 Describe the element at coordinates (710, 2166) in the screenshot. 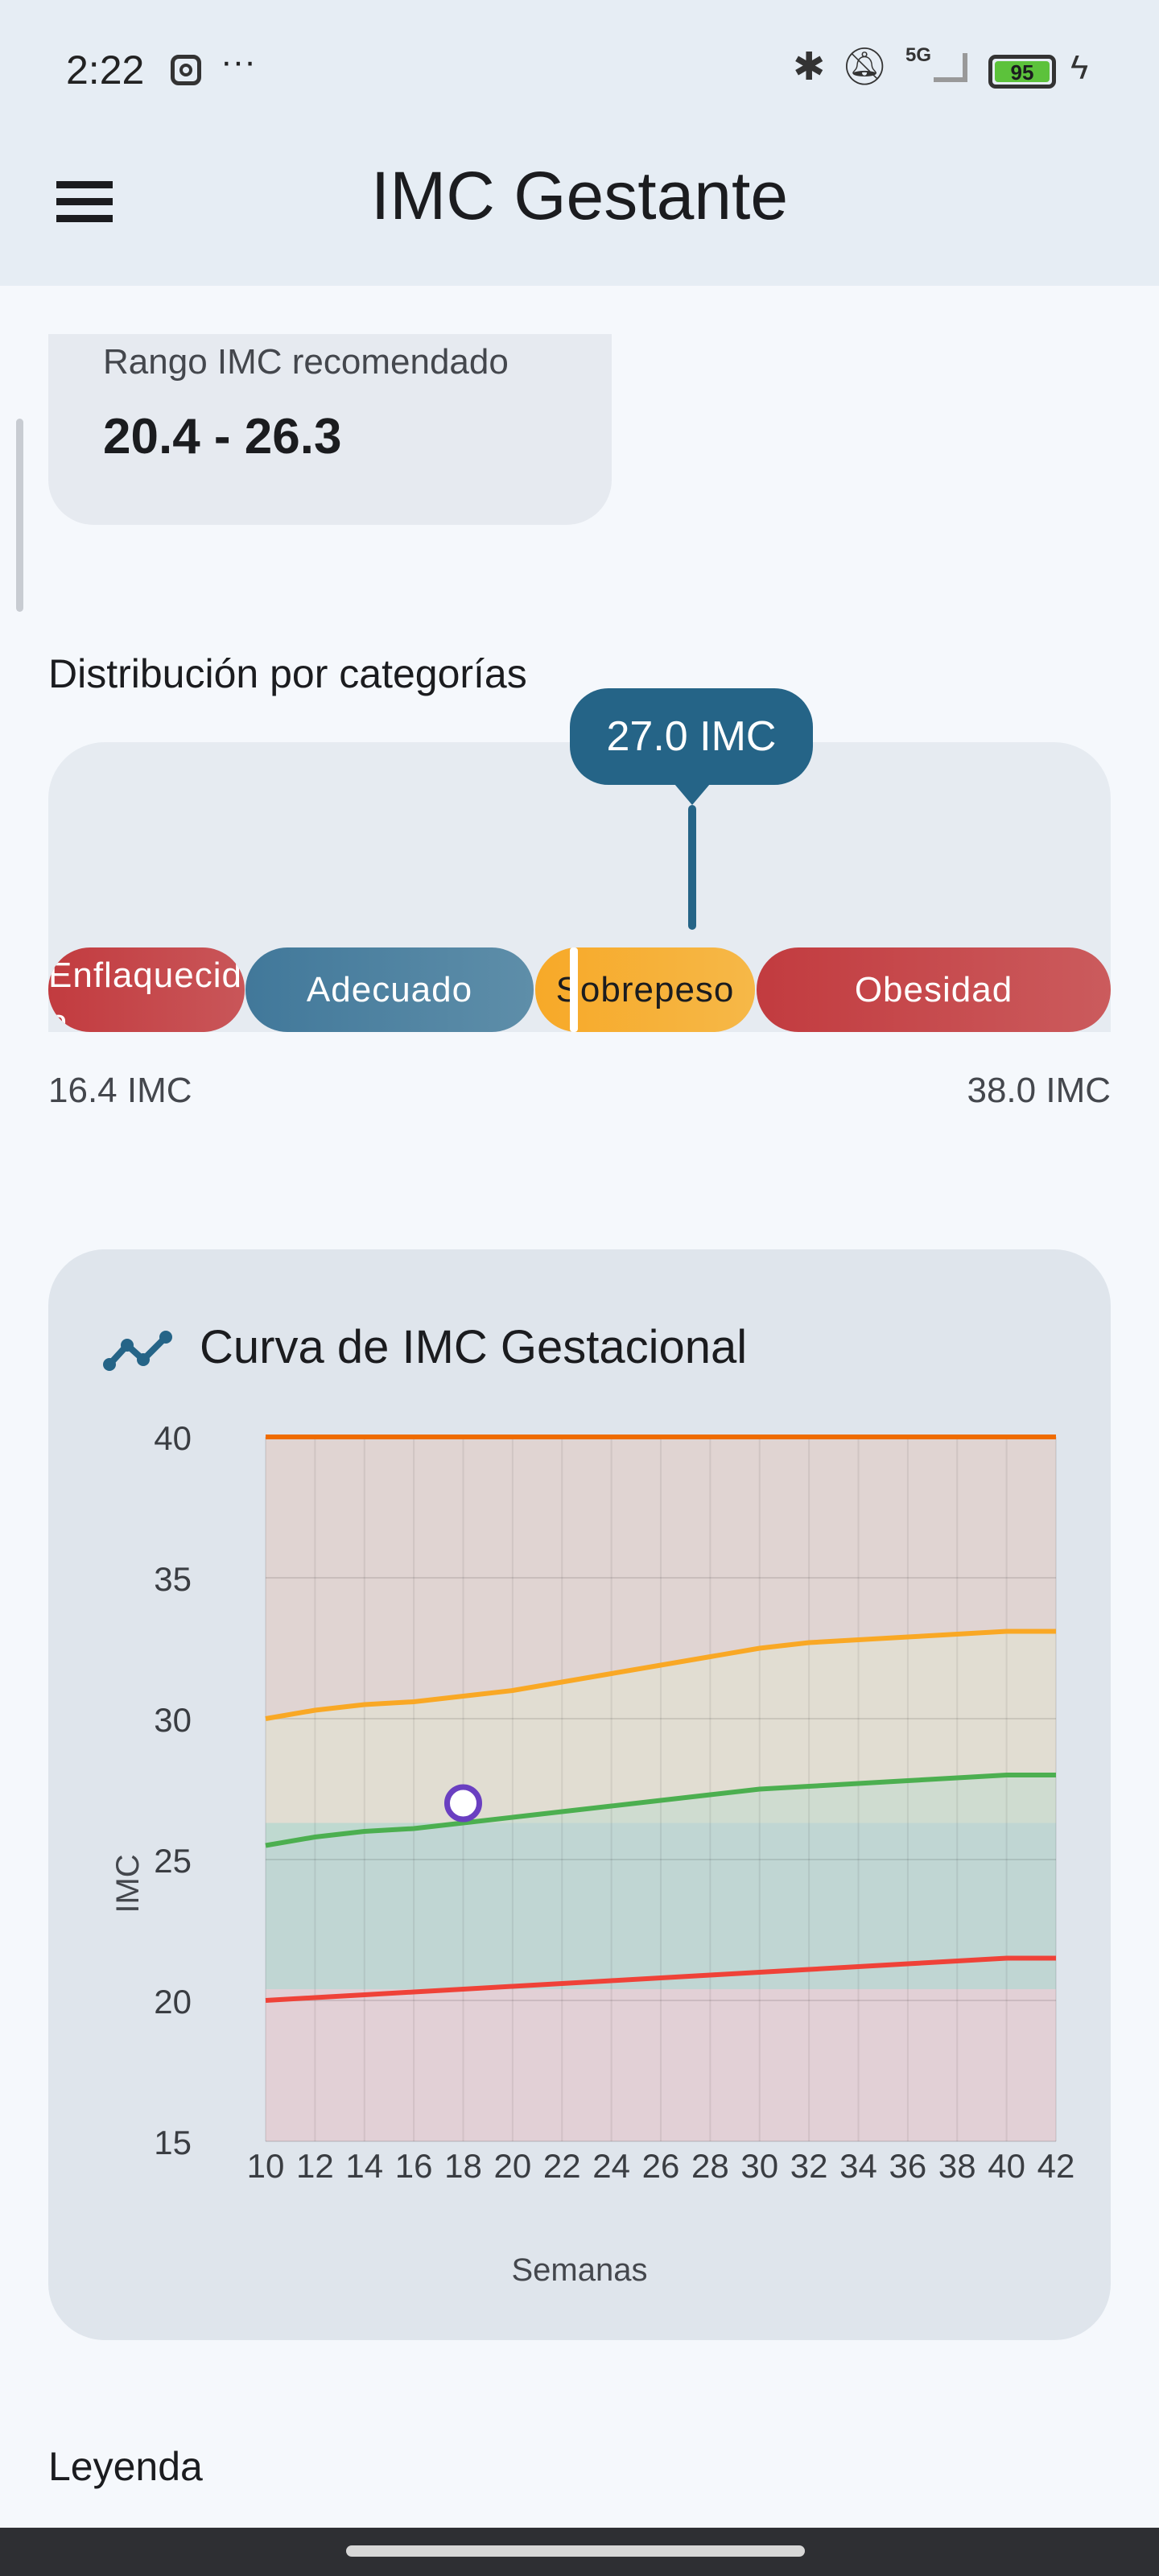

I see `x-tick-label: 28` at that location.